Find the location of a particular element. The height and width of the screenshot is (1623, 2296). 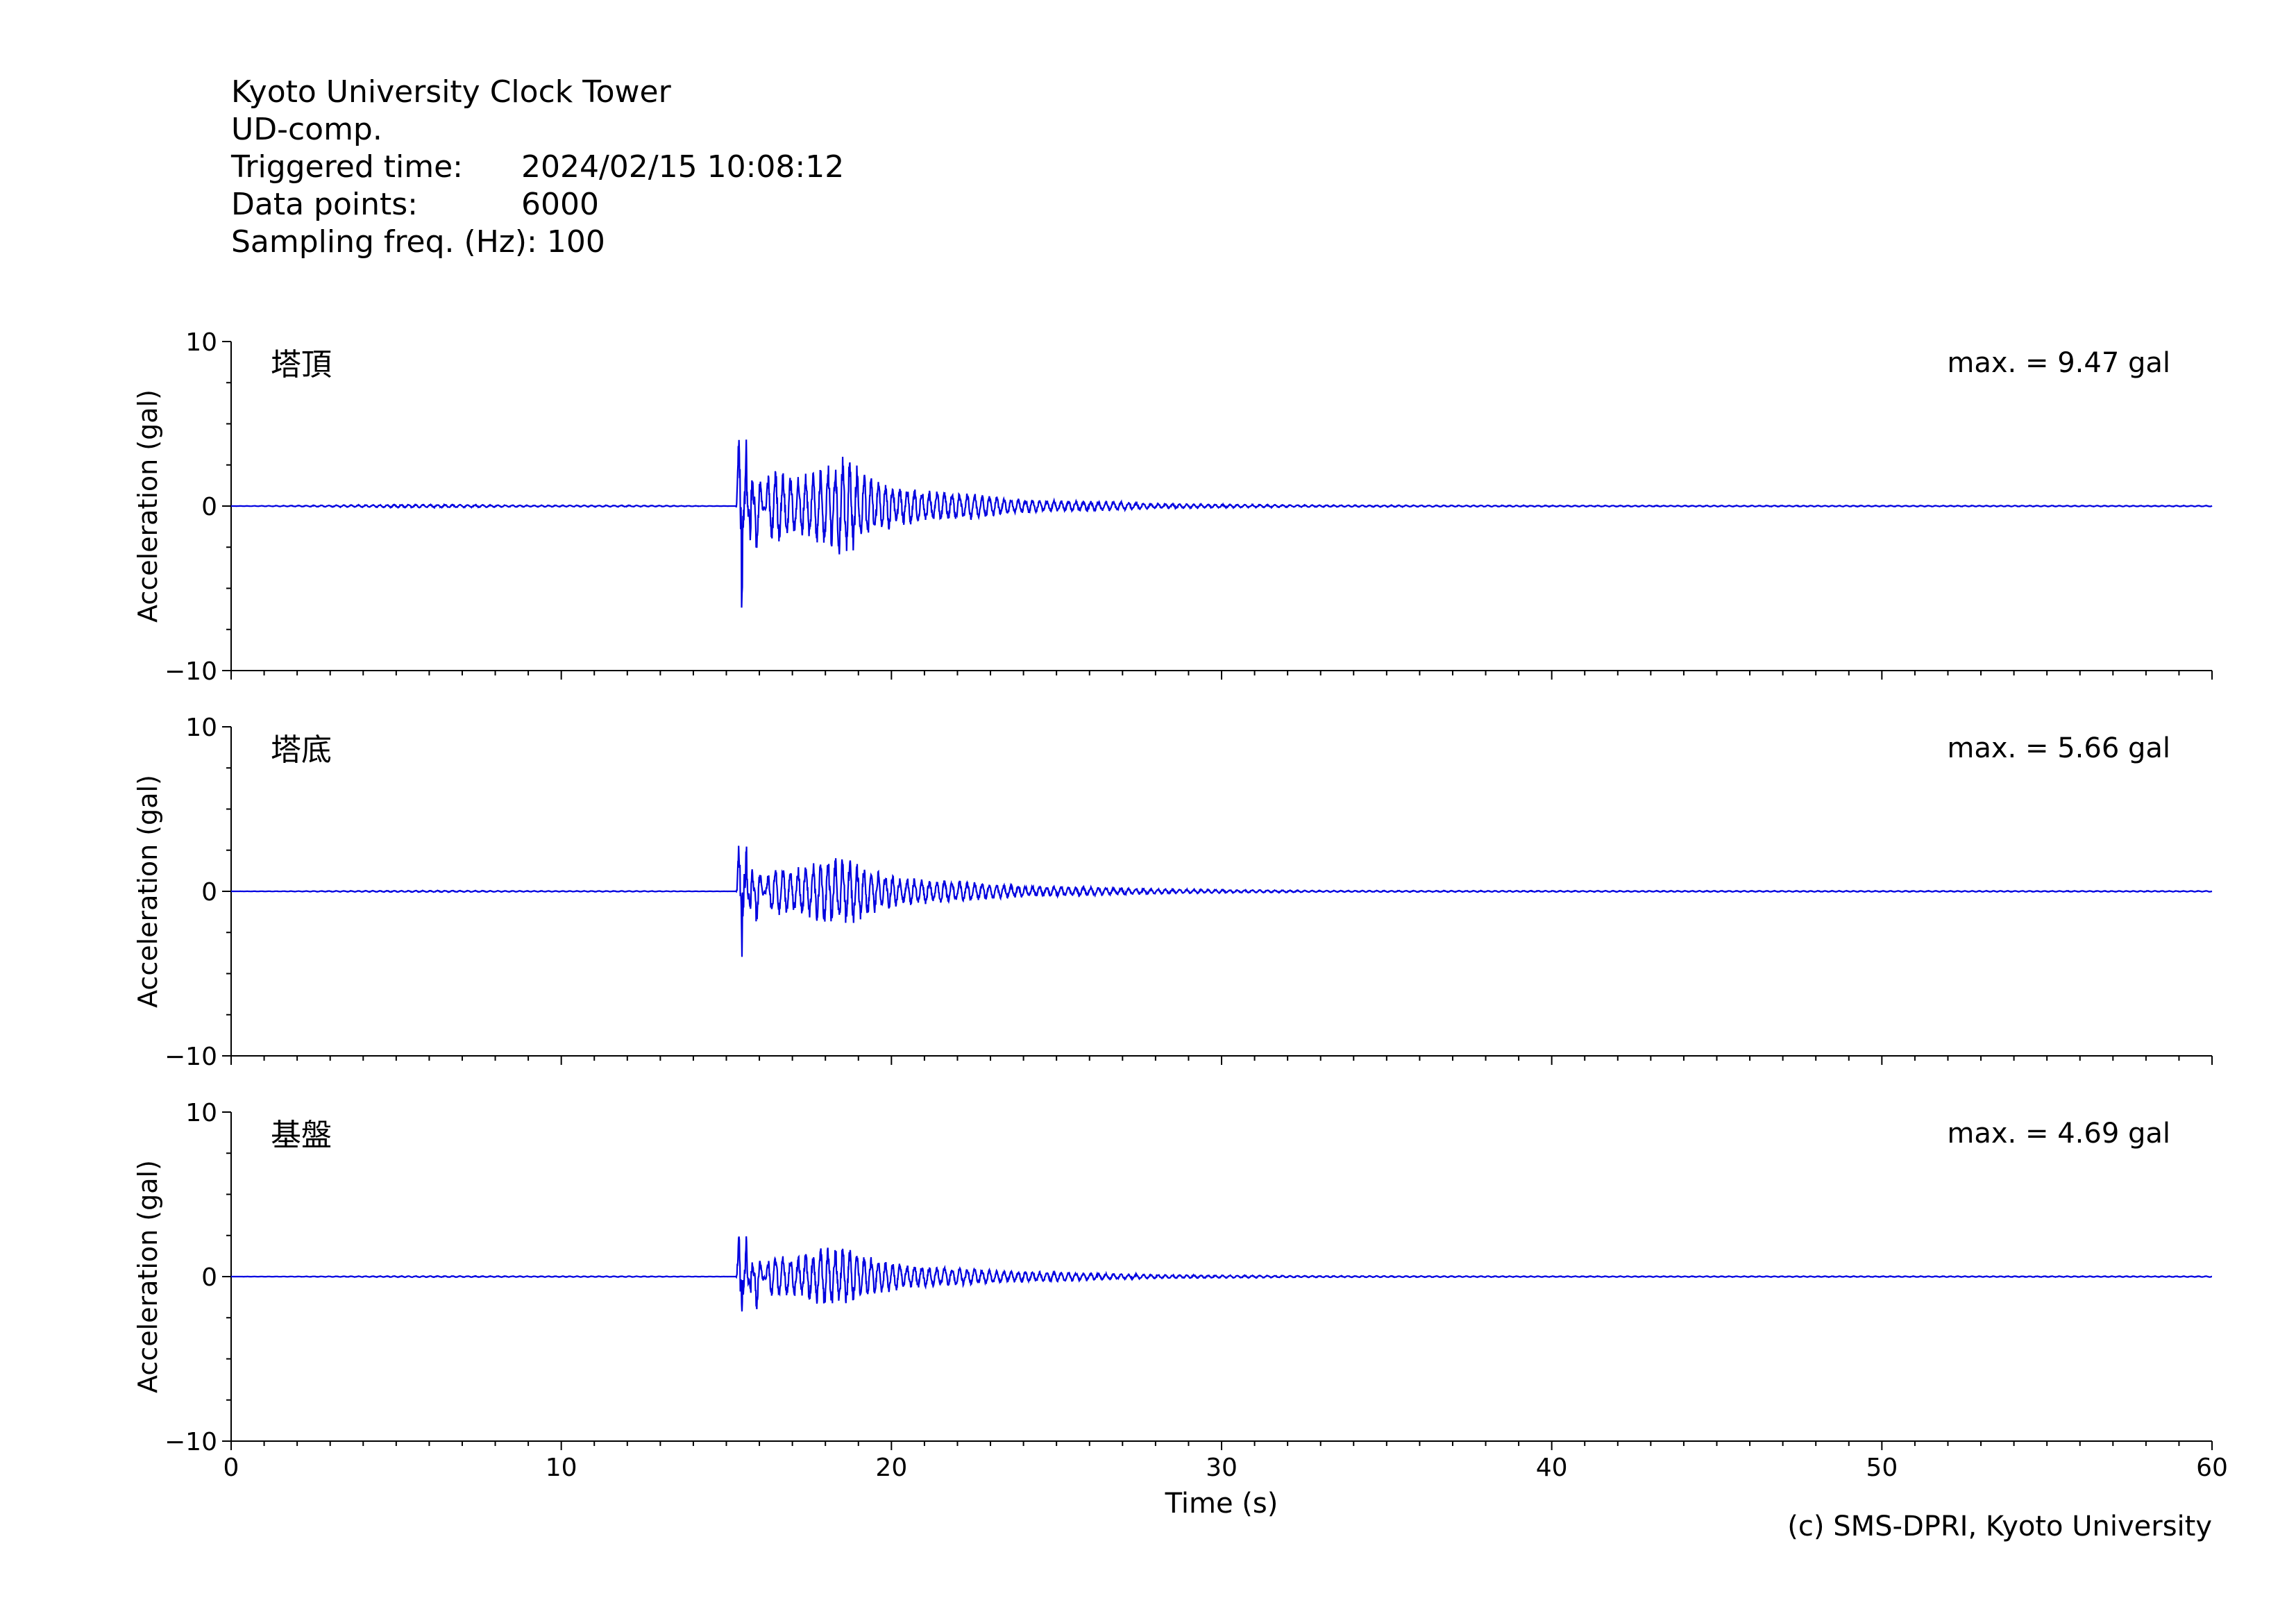

triggered-time-label: Triggered time: is located at coordinates (347, 167).